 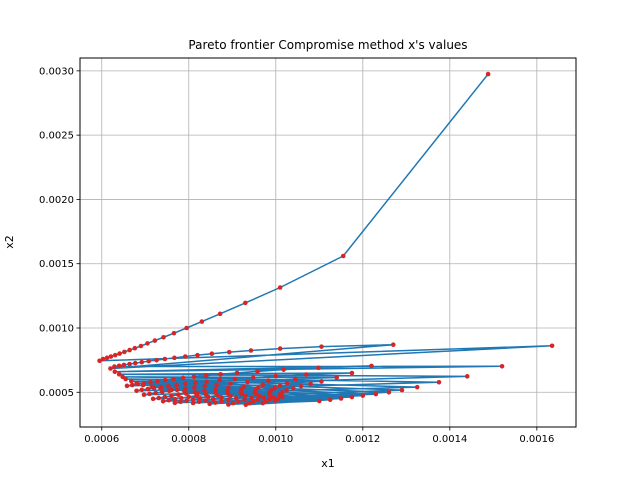 What do you see at coordinates (56, 393) in the screenshot?
I see `y-tick-label: 0.0005` at bounding box center [56, 393].